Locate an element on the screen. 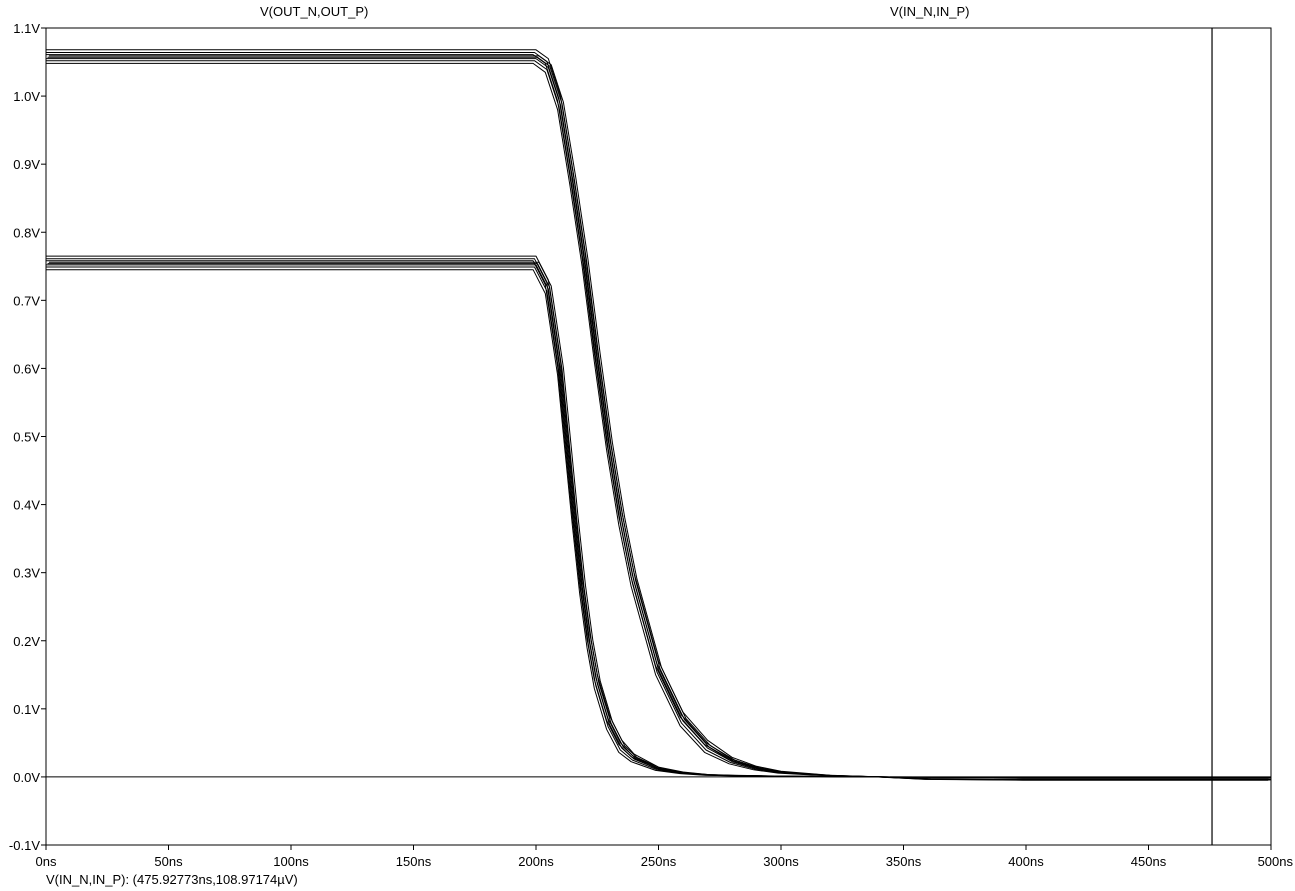  trace-label-in: V(IN_N,IN_P) is located at coordinates (930, 11).